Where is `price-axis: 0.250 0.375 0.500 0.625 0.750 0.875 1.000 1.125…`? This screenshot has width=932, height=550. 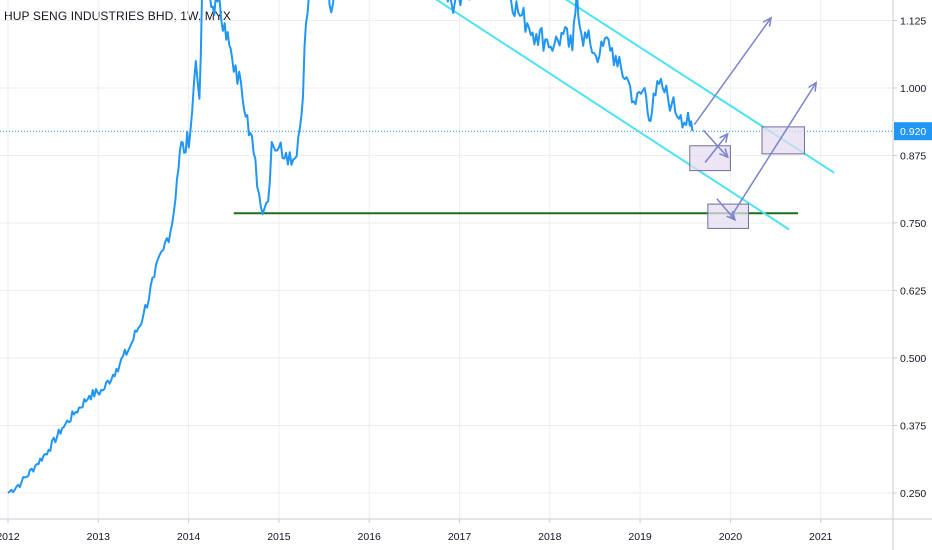 price-axis: 0.250 0.375 0.500 0.625 0.750 0.875 1.000 1.125… is located at coordinates (909, 250).